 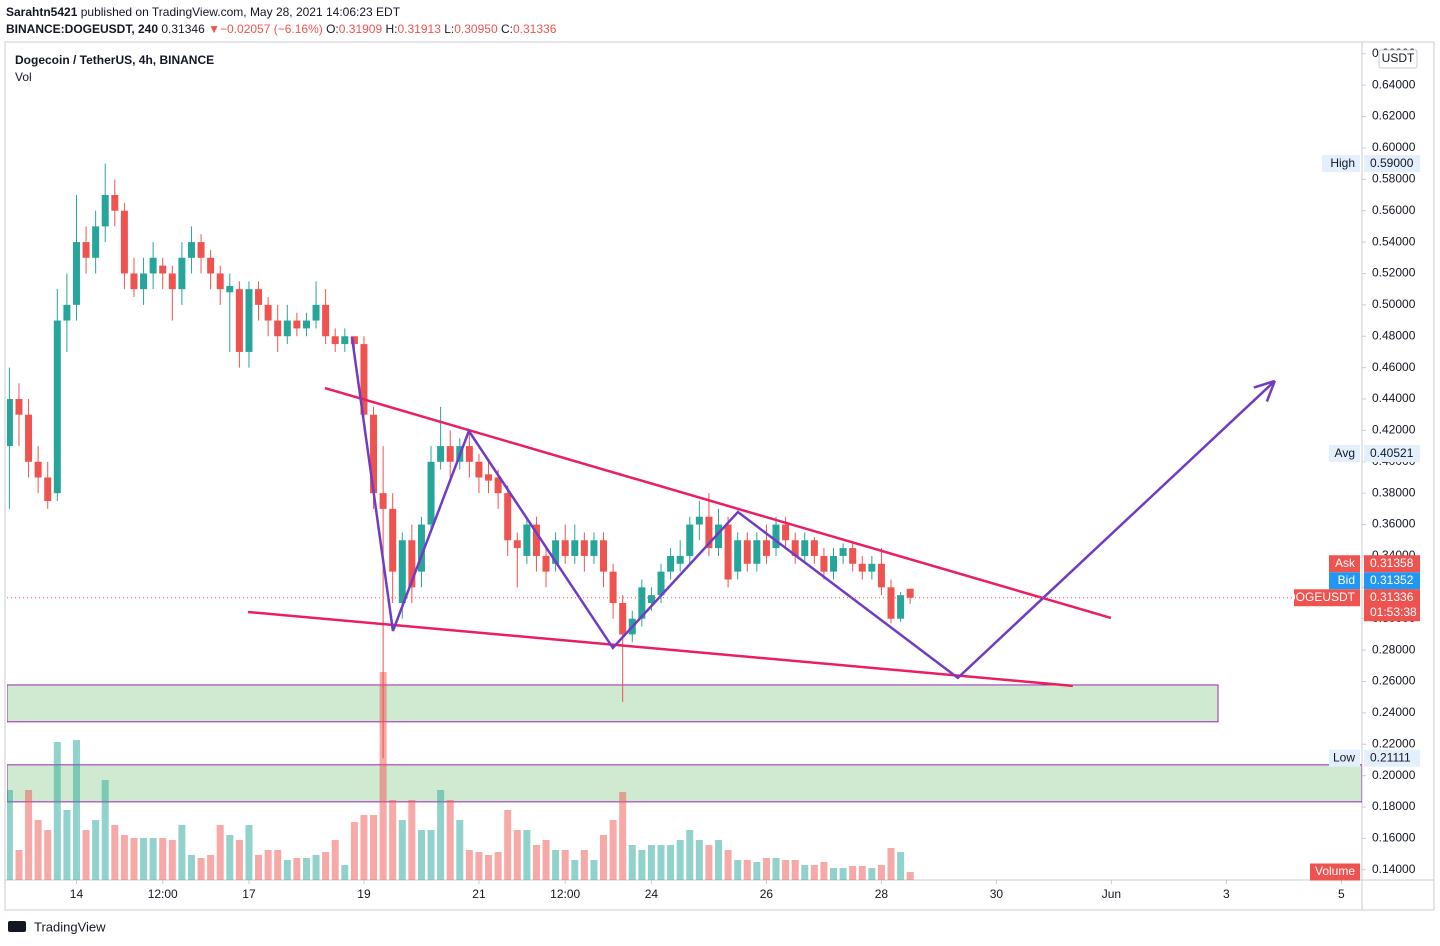 What do you see at coordinates (997, 894) in the screenshot?
I see `x-tick-label: 30` at bounding box center [997, 894].